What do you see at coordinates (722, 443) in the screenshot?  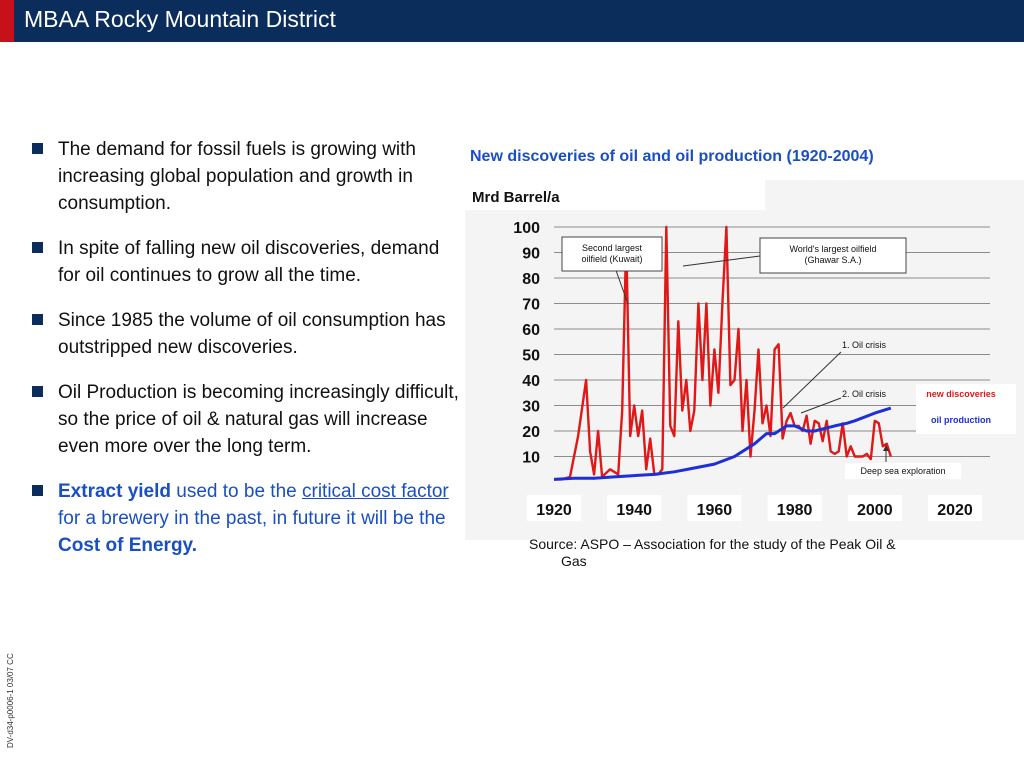 I see `series-line-oil-production` at bounding box center [722, 443].